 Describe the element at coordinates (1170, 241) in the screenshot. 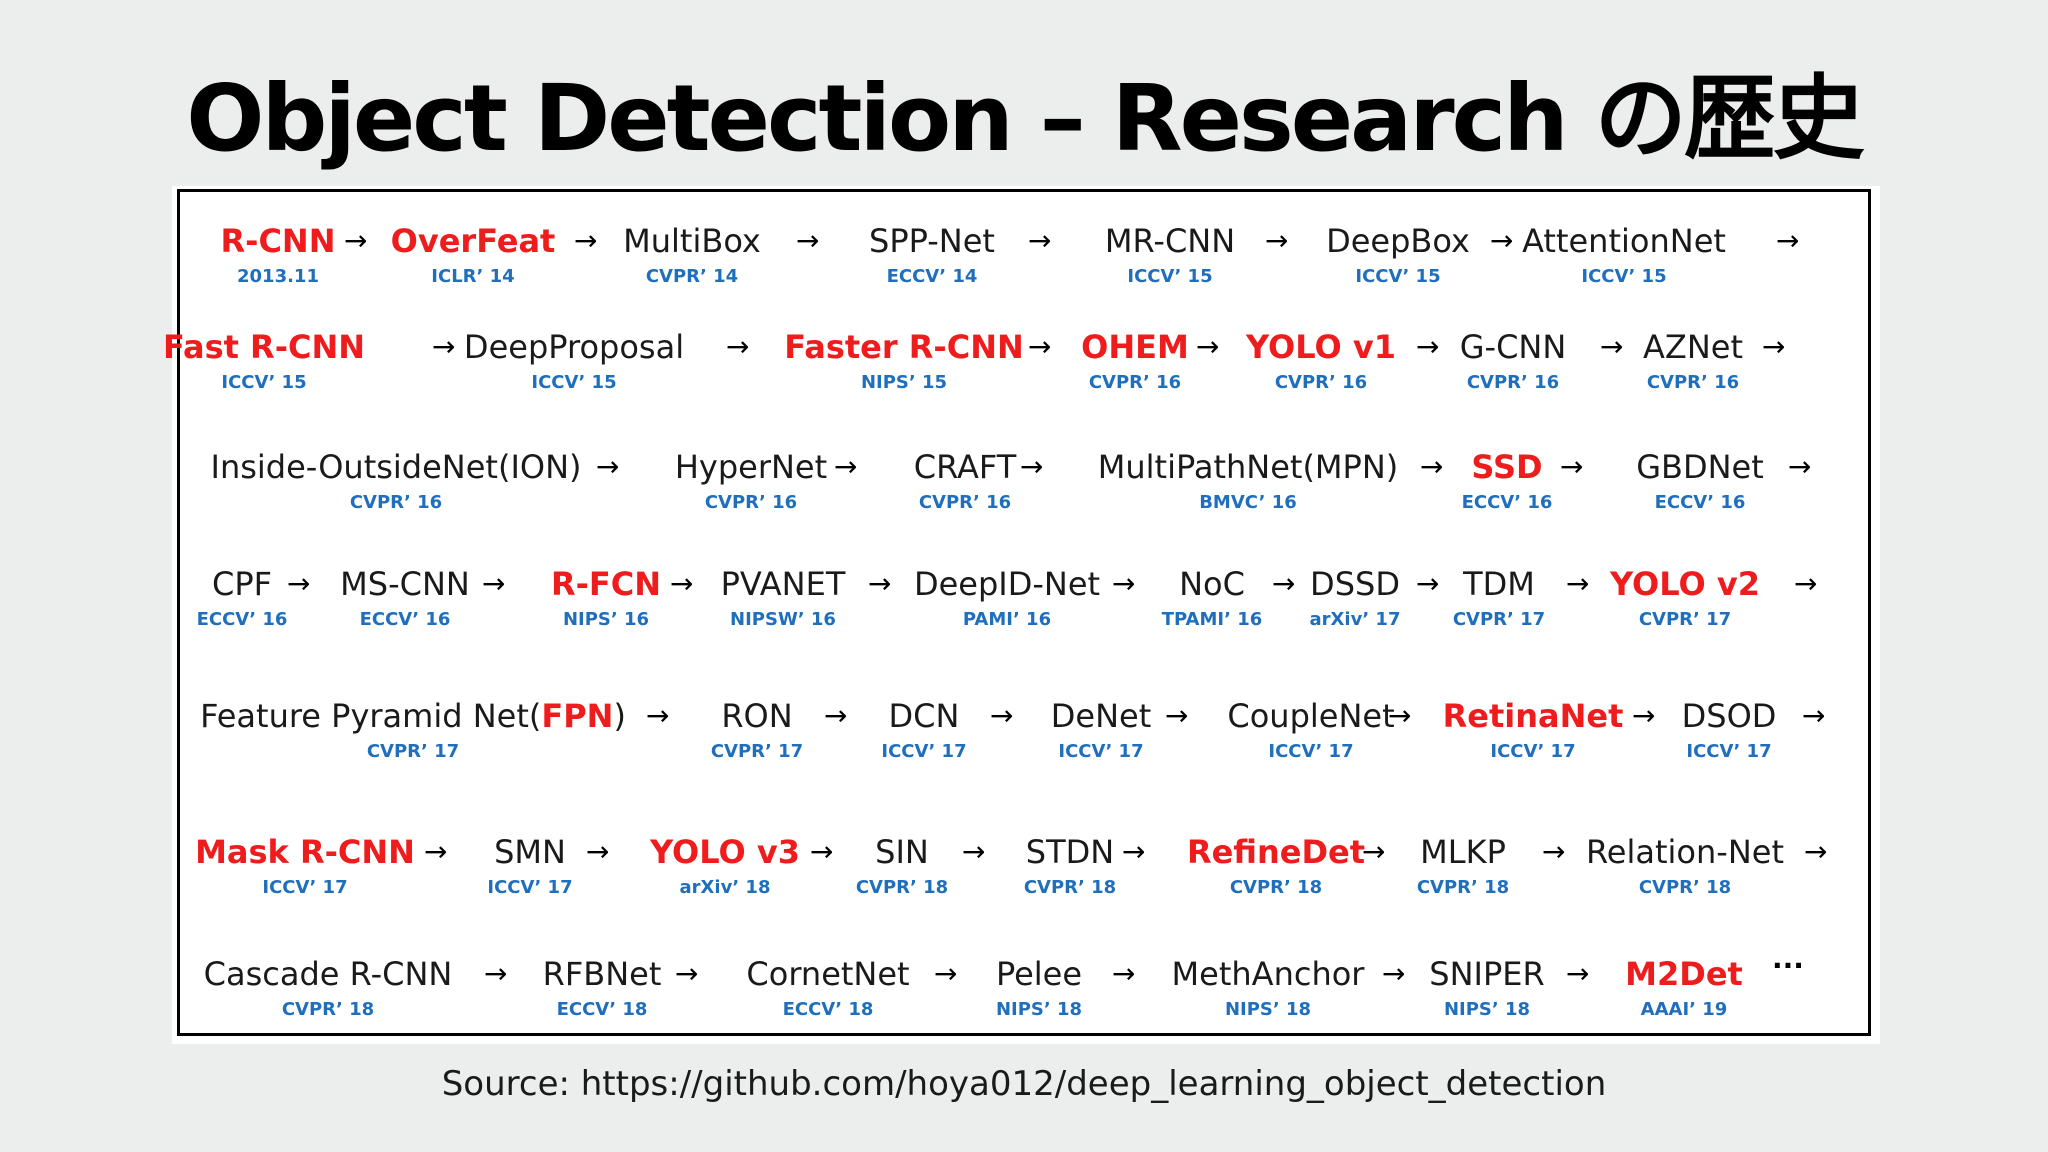

I see `model-name: MR-CNN` at that location.